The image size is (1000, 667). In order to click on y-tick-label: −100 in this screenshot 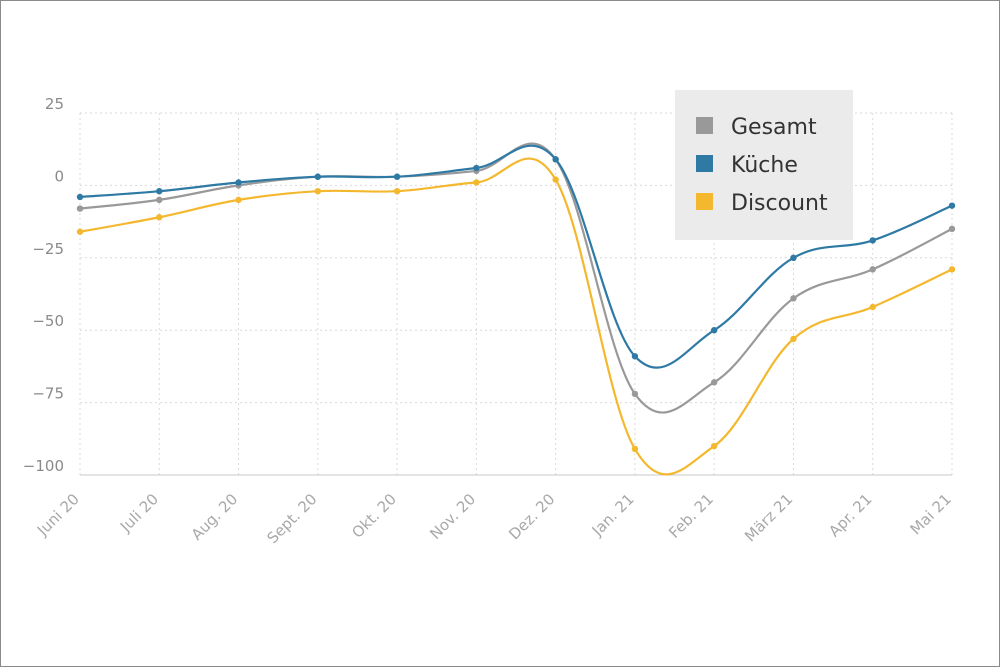, I will do `click(43, 466)`.